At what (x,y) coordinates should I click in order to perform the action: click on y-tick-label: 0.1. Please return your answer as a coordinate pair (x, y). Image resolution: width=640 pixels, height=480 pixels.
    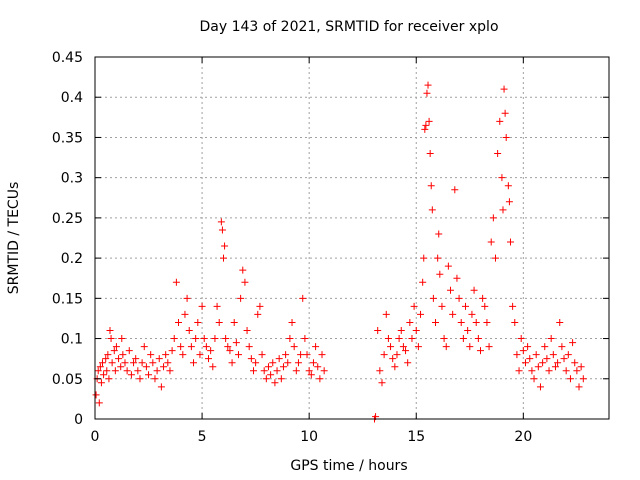
    Looking at the image, I should click on (72, 340).